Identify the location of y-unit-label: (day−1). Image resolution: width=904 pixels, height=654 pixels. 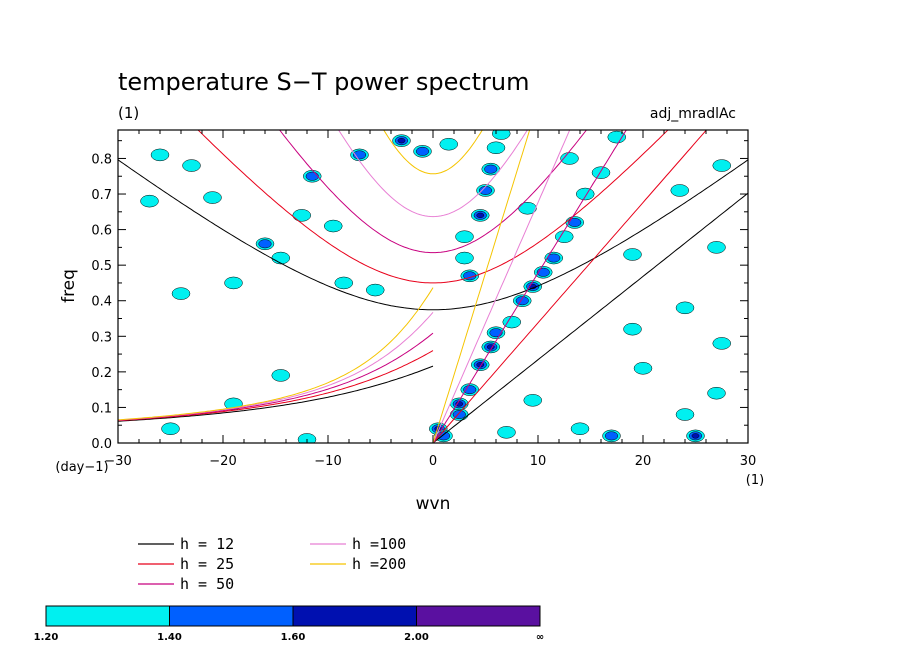
(81, 467).